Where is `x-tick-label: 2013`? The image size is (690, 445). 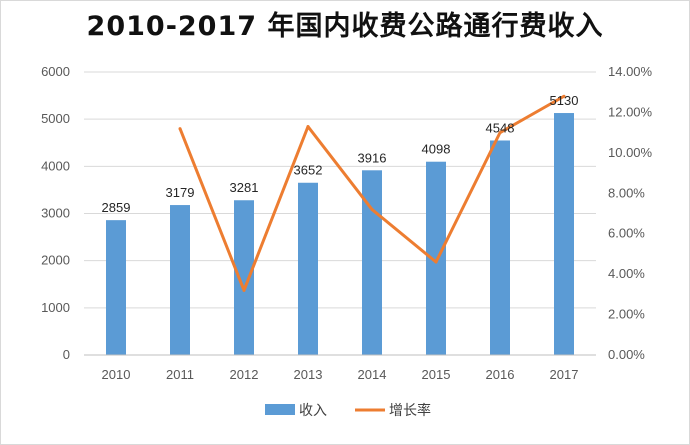 x-tick-label: 2013 is located at coordinates (308, 374).